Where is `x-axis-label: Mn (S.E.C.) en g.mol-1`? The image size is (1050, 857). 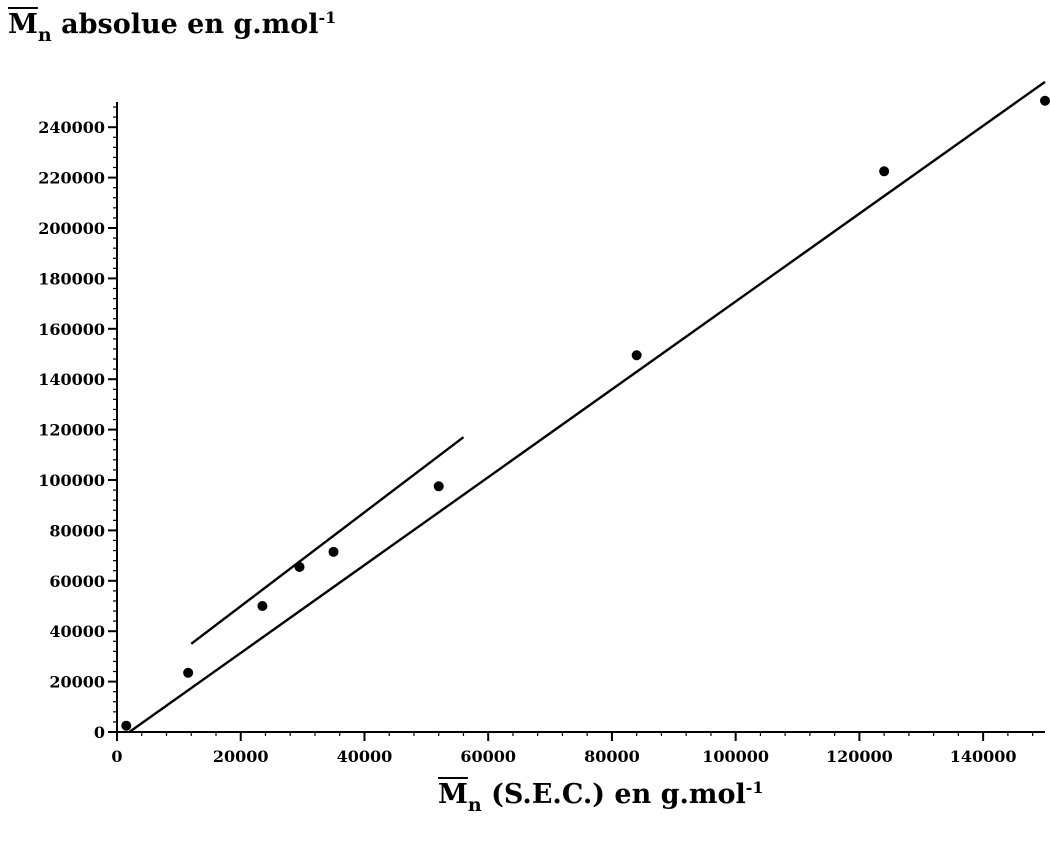
x-axis-label: Mn (S.E.C.) en g.mol-1 is located at coordinates (601, 797).